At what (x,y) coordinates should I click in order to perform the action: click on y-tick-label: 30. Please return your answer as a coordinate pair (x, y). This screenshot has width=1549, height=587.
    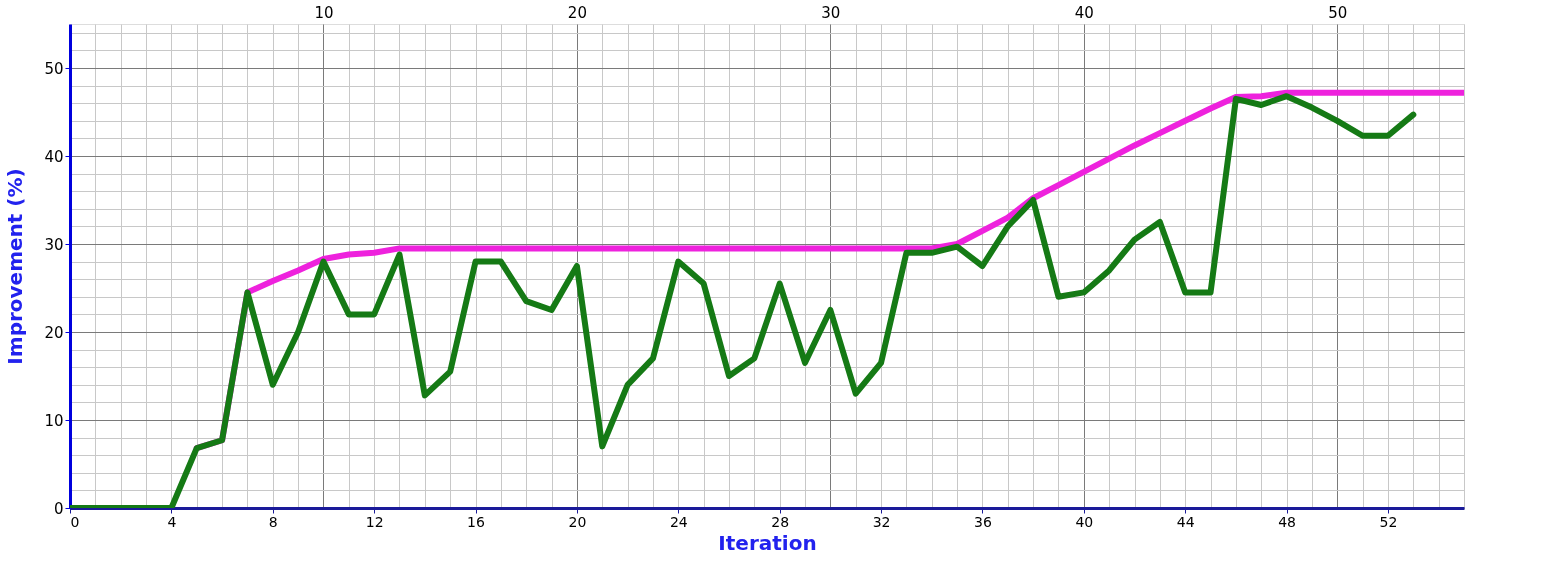
    Looking at the image, I should click on (54, 244).